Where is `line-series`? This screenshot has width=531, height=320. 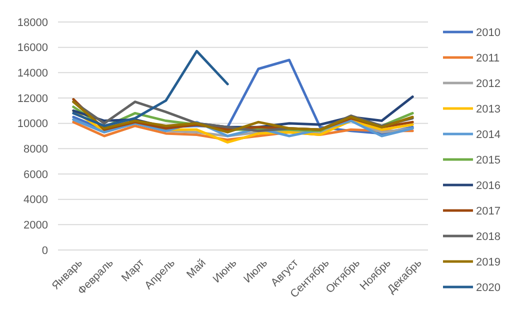
line-series is located at coordinates (150, 89).